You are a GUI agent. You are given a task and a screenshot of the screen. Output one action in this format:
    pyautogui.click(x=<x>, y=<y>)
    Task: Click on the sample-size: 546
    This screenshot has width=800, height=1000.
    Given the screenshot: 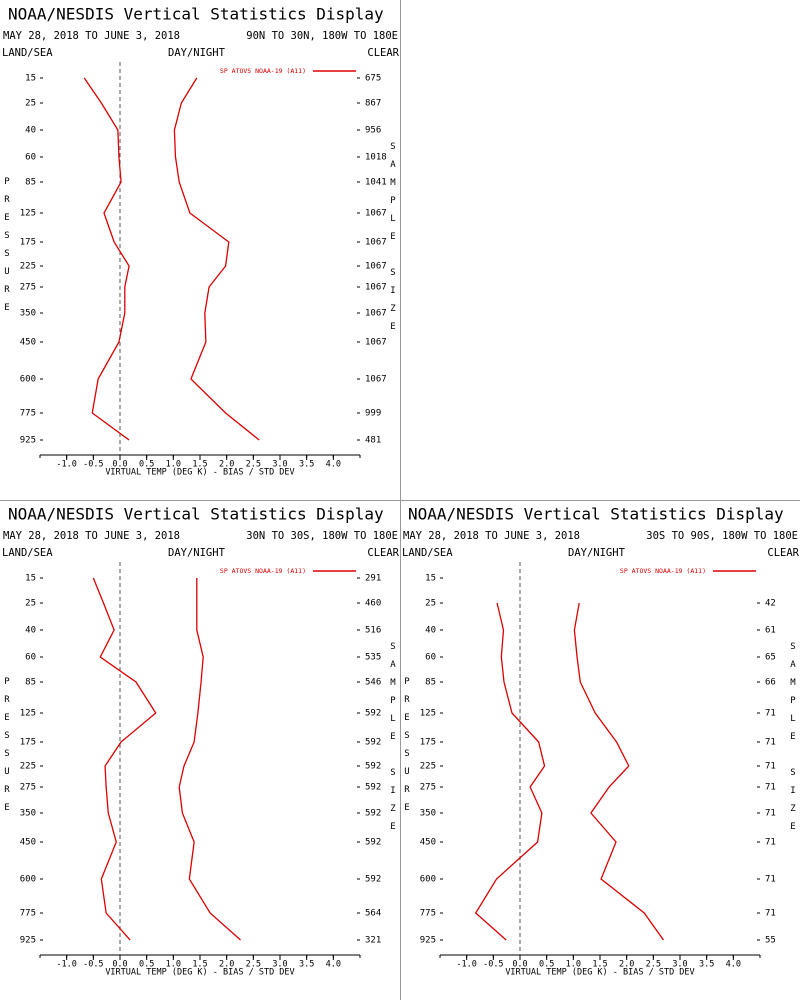 What is the action you would take?
    pyautogui.click(x=373, y=683)
    